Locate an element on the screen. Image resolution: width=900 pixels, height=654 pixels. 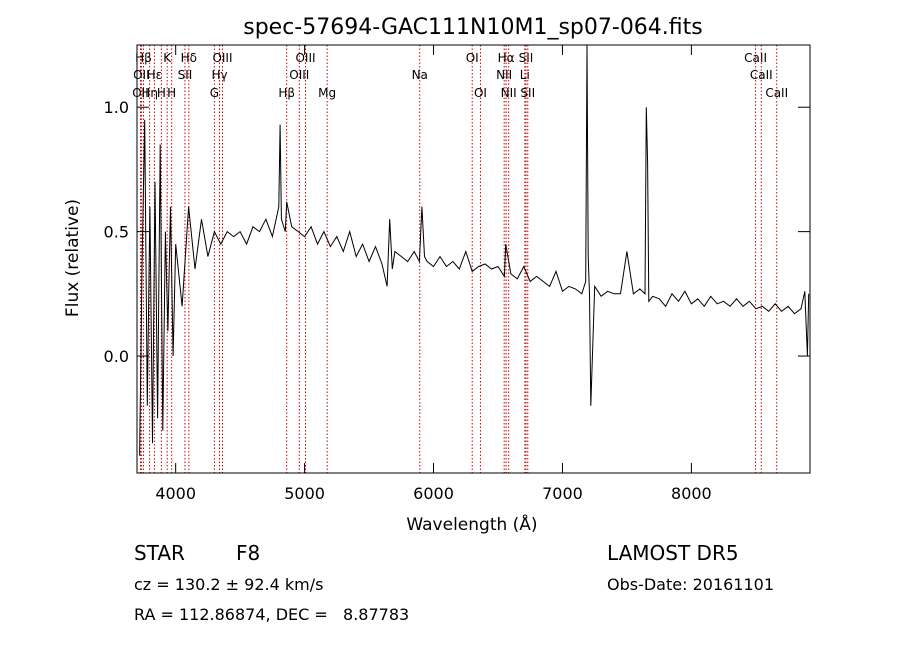
x-tick-label-0: 4000 is located at coordinates (175, 493).